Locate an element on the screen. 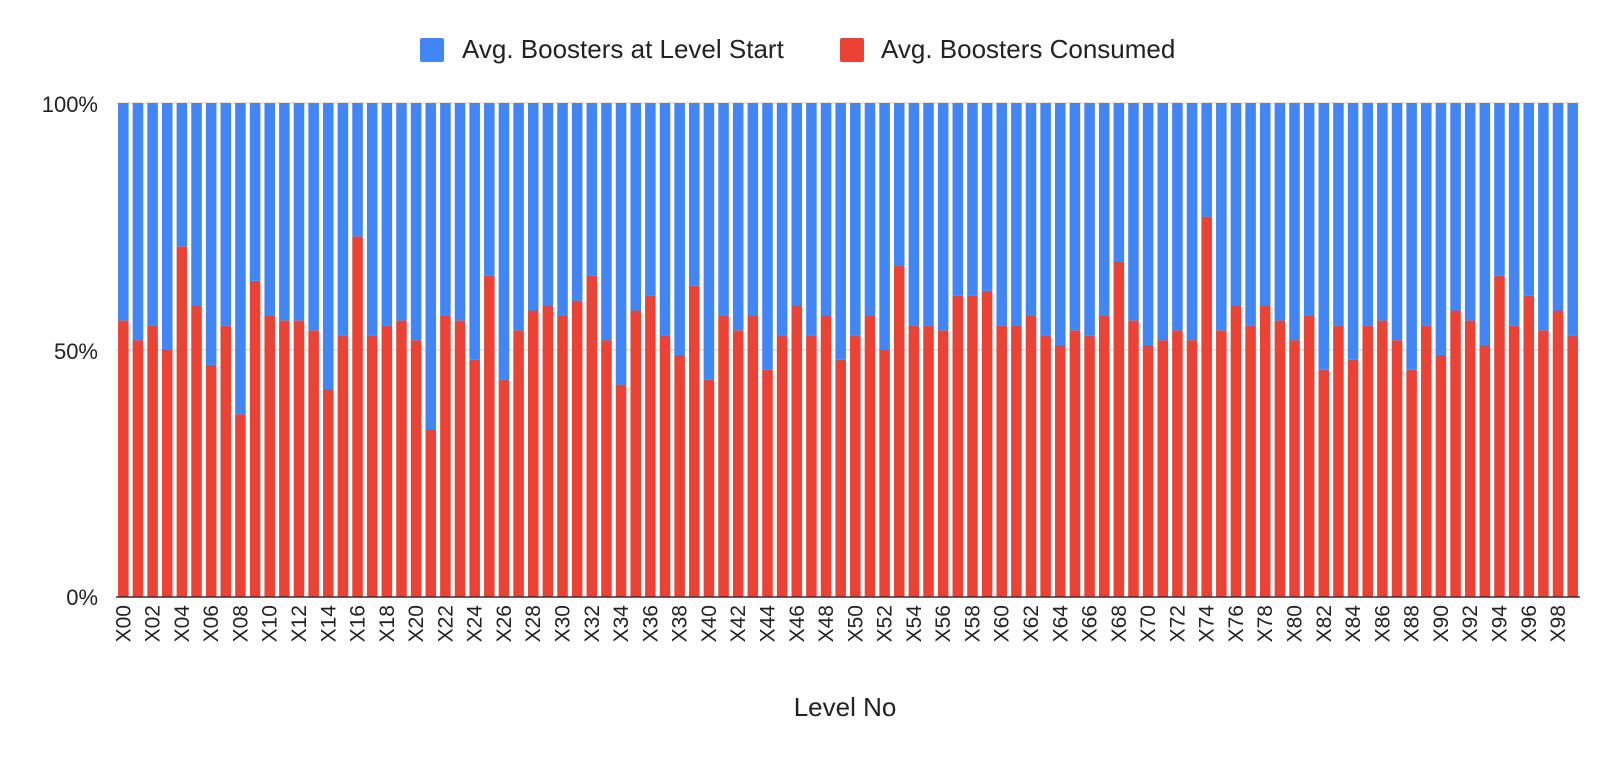 The width and height of the screenshot is (1614, 765). bar-start-X46 is located at coordinates (797, 204).